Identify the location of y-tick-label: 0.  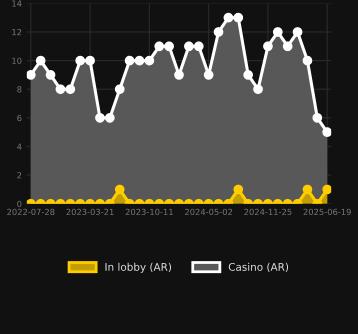
(19, 204).